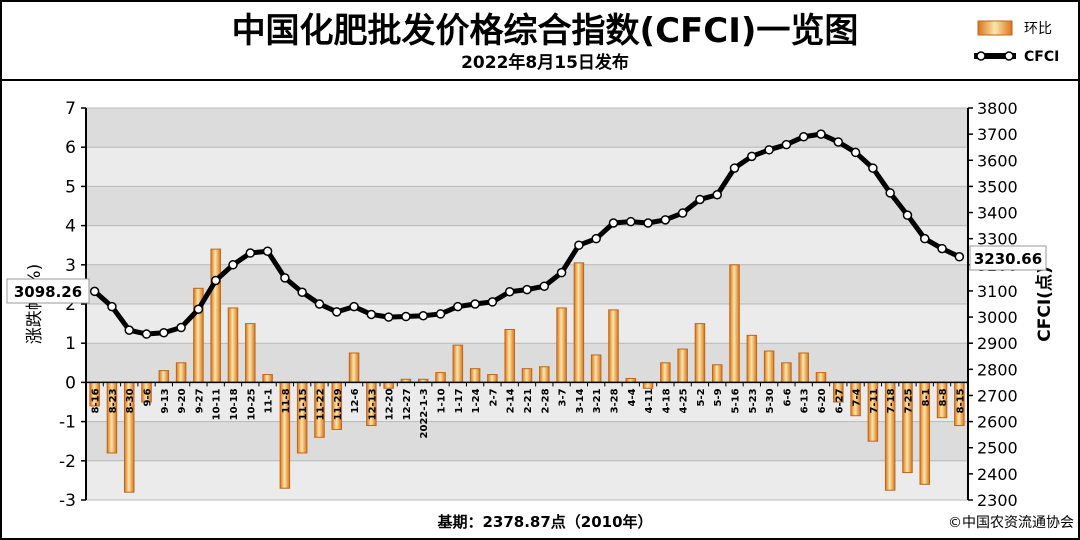 Image resolution: width=1080 pixels, height=540 pixels. Describe the element at coordinates (67, 423) in the screenshot. I see `y-left-tick-label: -1` at that location.